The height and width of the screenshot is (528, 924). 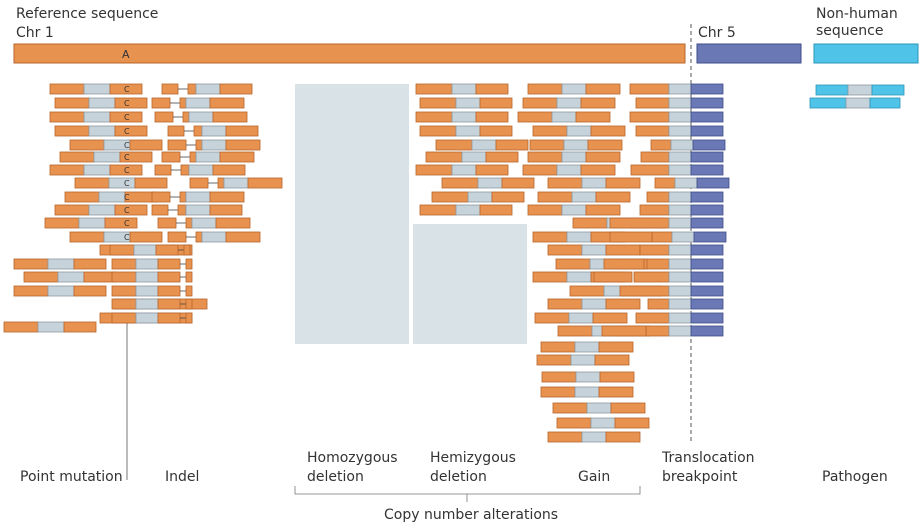 What do you see at coordinates (473, 458) in the screenshot?
I see `hemizygous-deletion-label-line1: Hemizygous` at bounding box center [473, 458].